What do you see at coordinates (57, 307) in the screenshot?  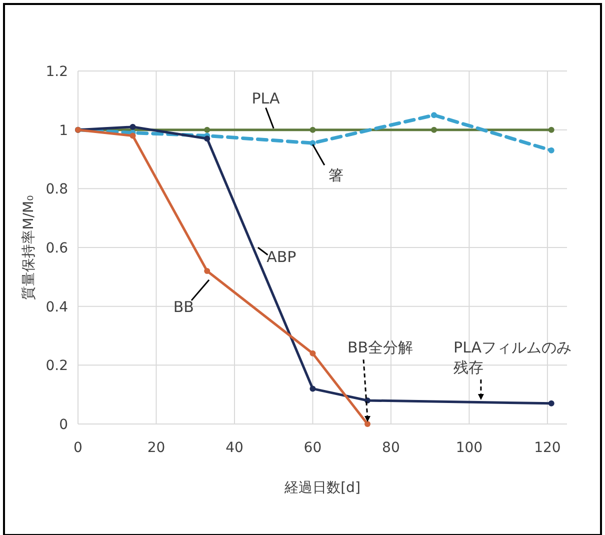 I see `y-tick-label: 0.4` at bounding box center [57, 307].